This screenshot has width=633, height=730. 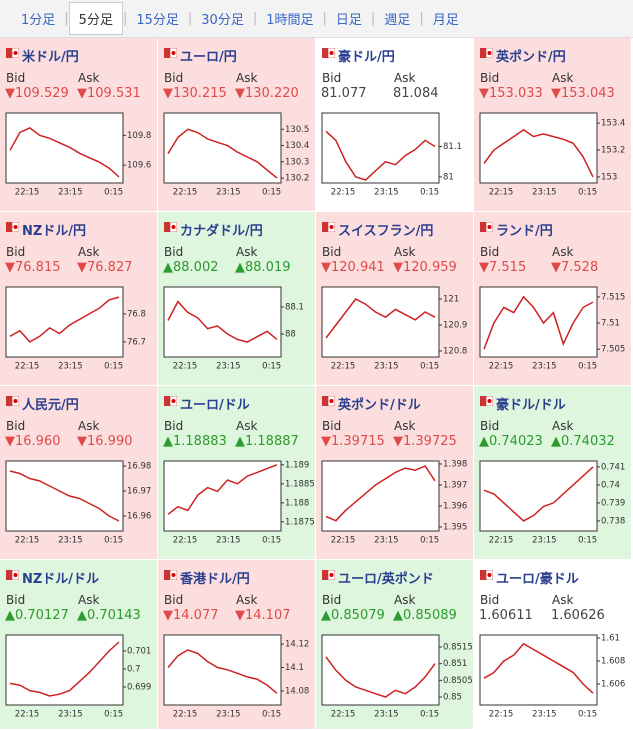 I want to click on y-tick-label: 130.2, so click(x=297, y=179).